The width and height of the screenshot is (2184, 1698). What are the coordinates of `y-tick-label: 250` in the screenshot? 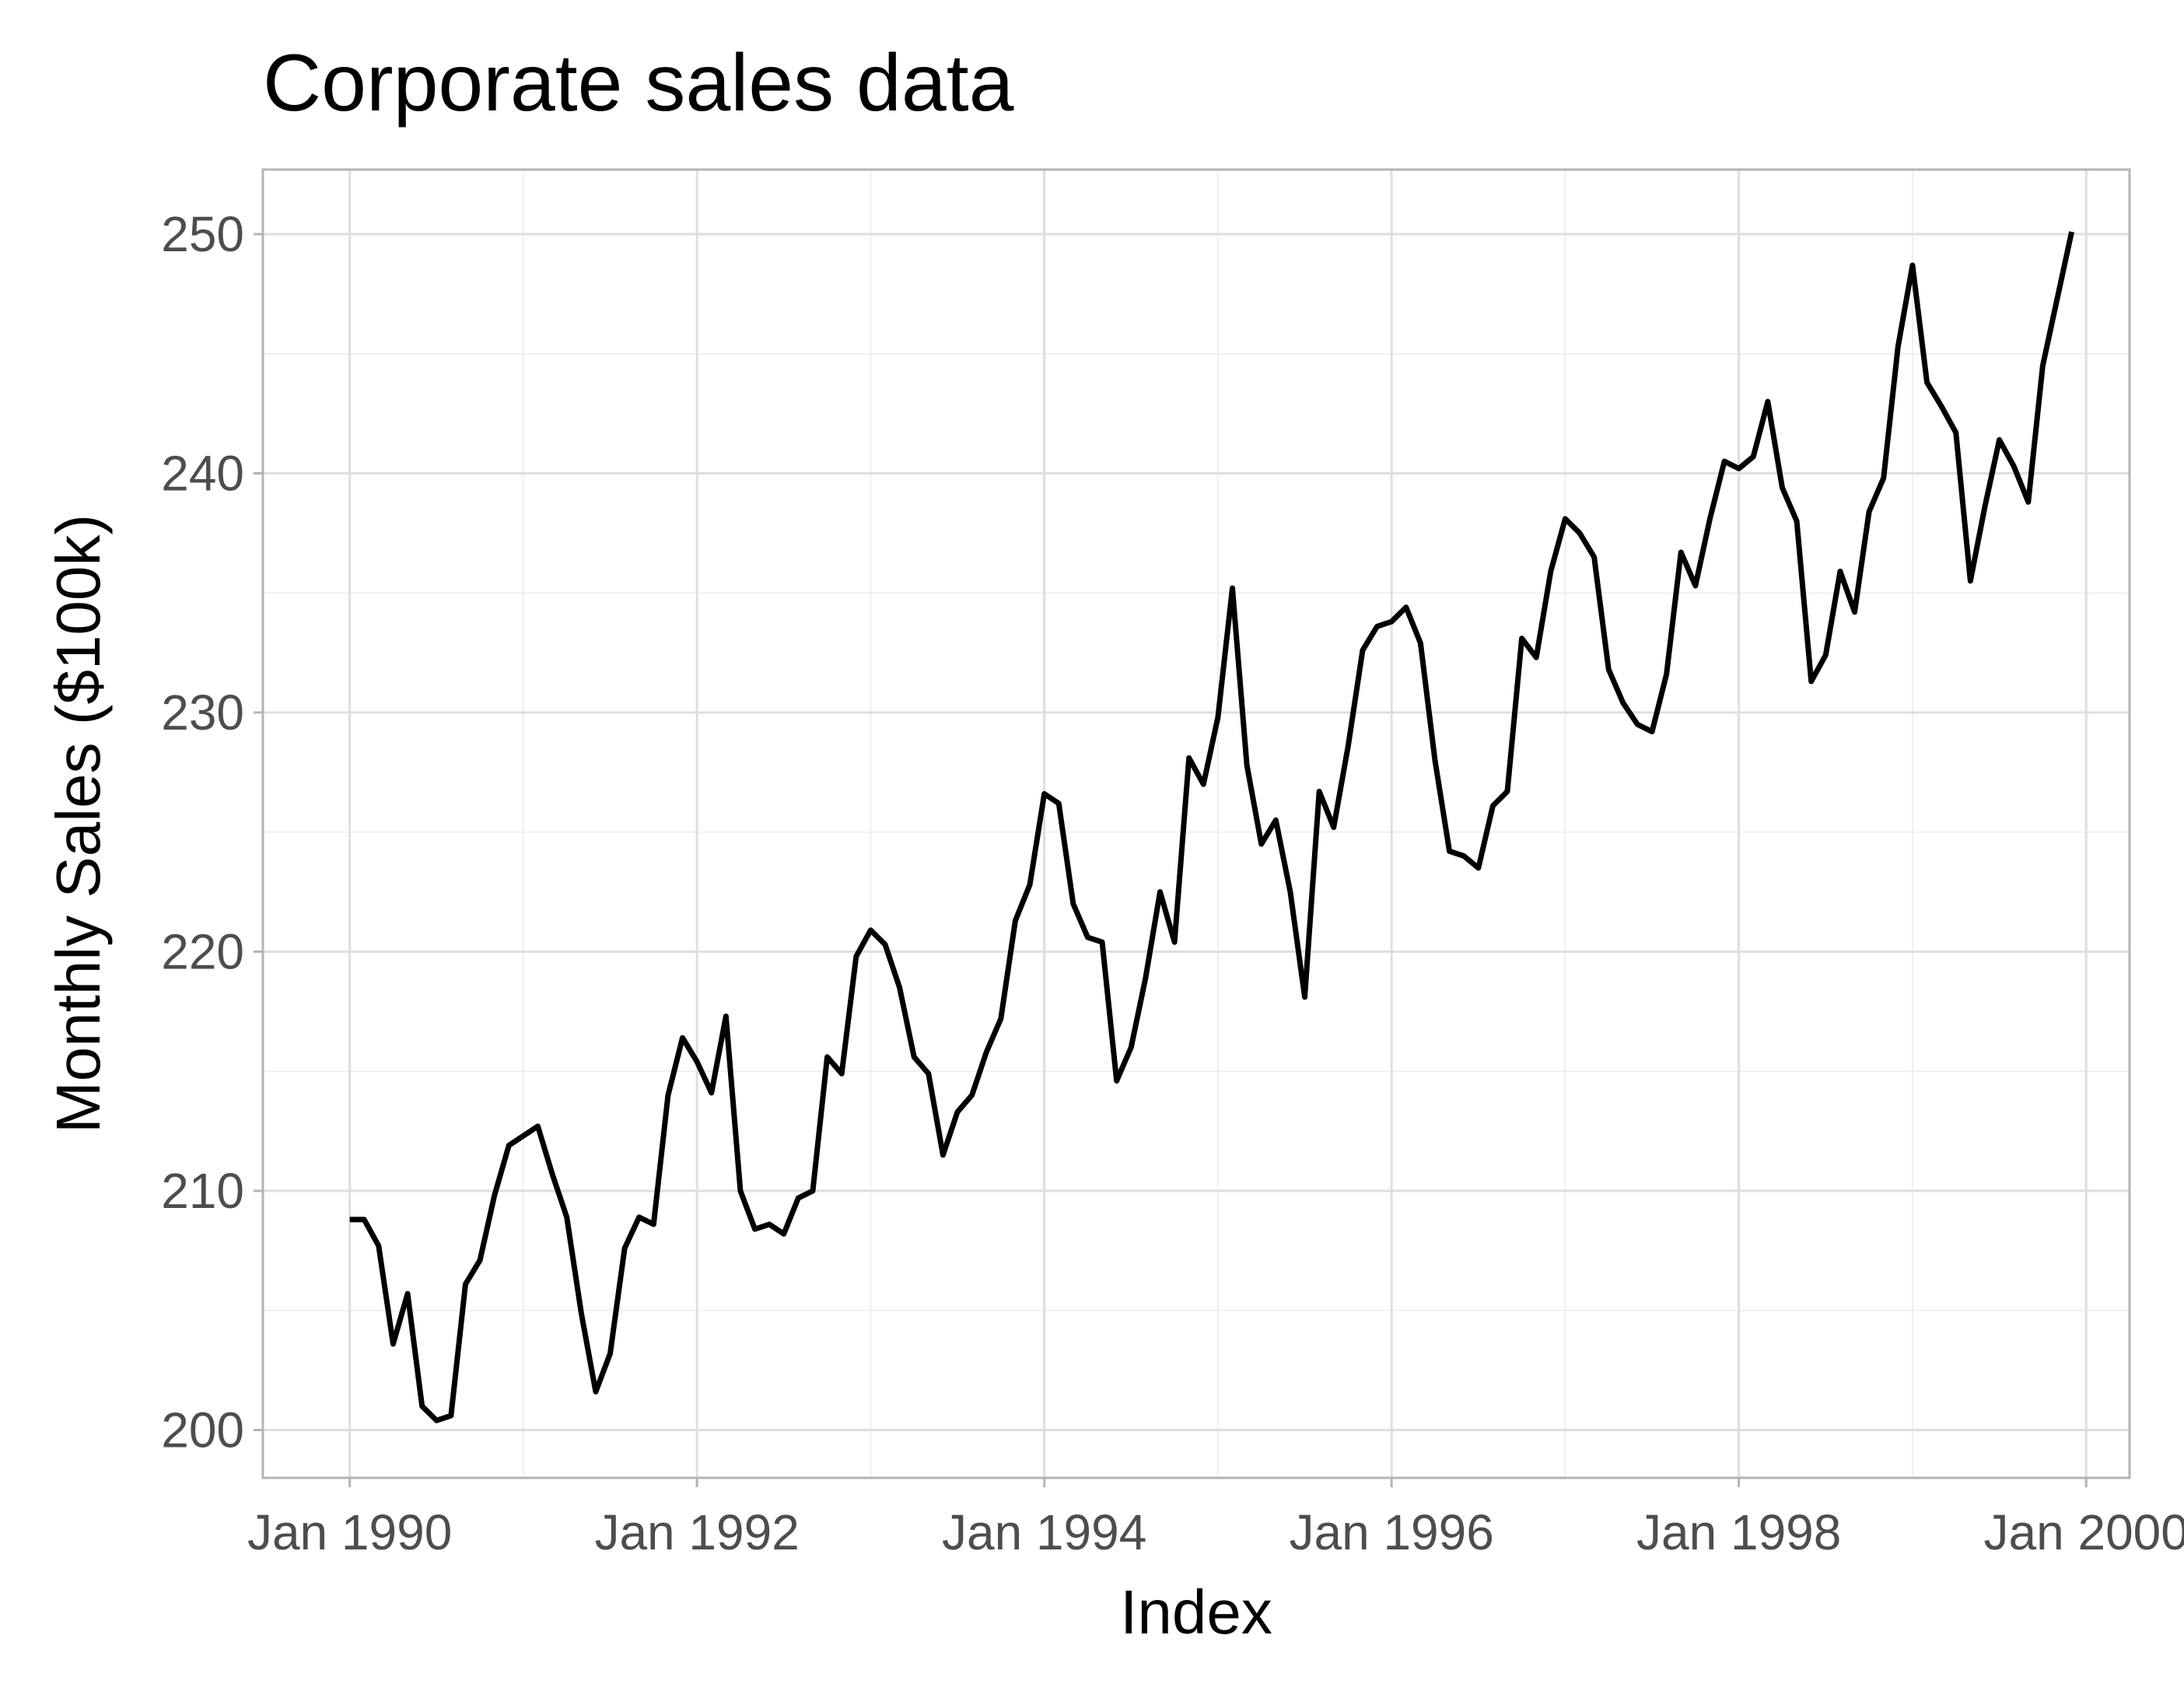 It's located at (203, 234).